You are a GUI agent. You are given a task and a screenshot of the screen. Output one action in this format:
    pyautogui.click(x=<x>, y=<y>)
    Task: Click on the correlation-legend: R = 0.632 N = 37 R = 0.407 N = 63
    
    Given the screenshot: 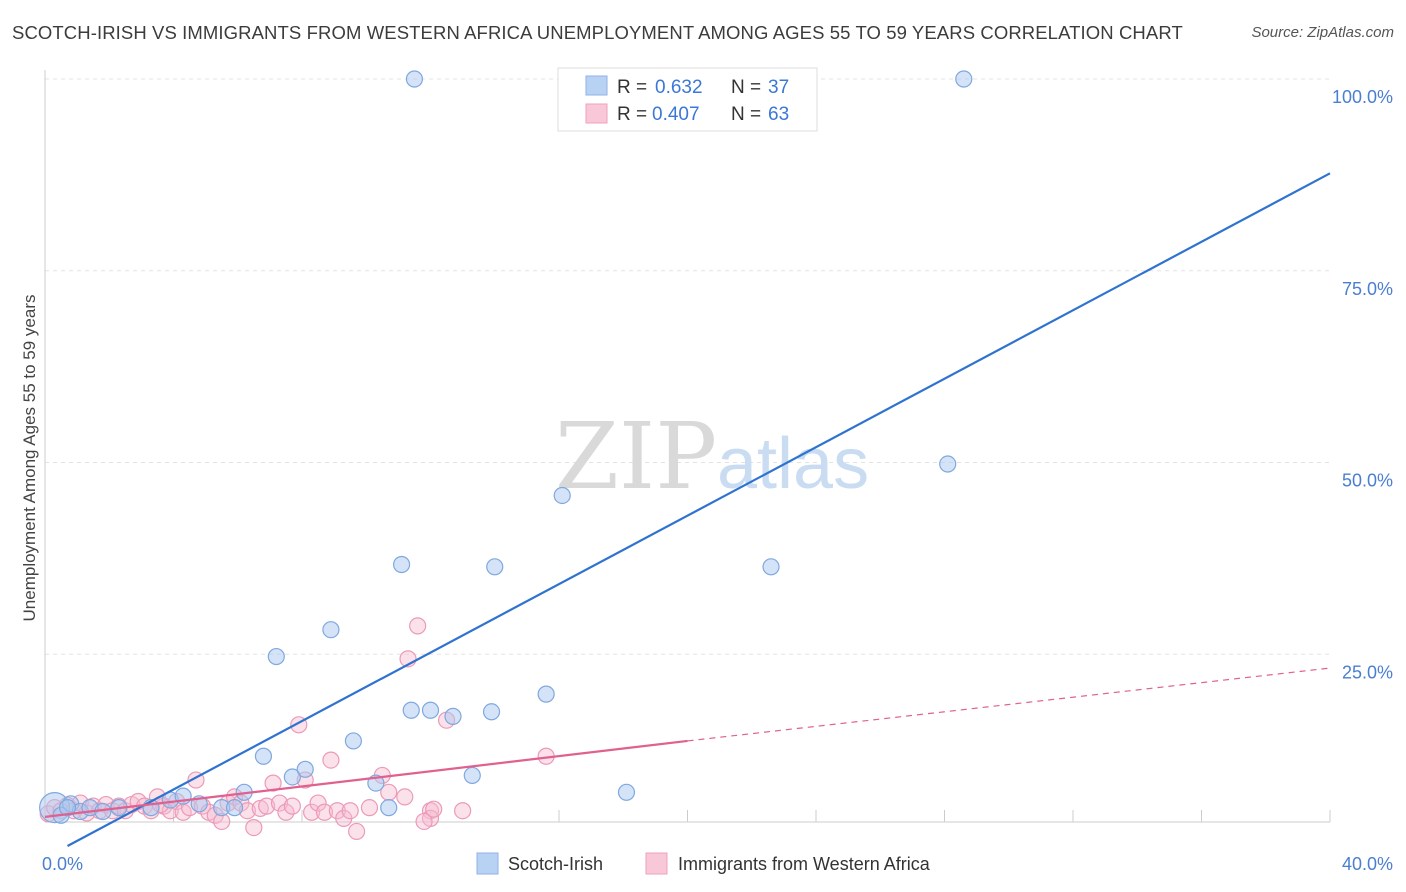 What is the action you would take?
    pyautogui.click(x=687, y=99)
    